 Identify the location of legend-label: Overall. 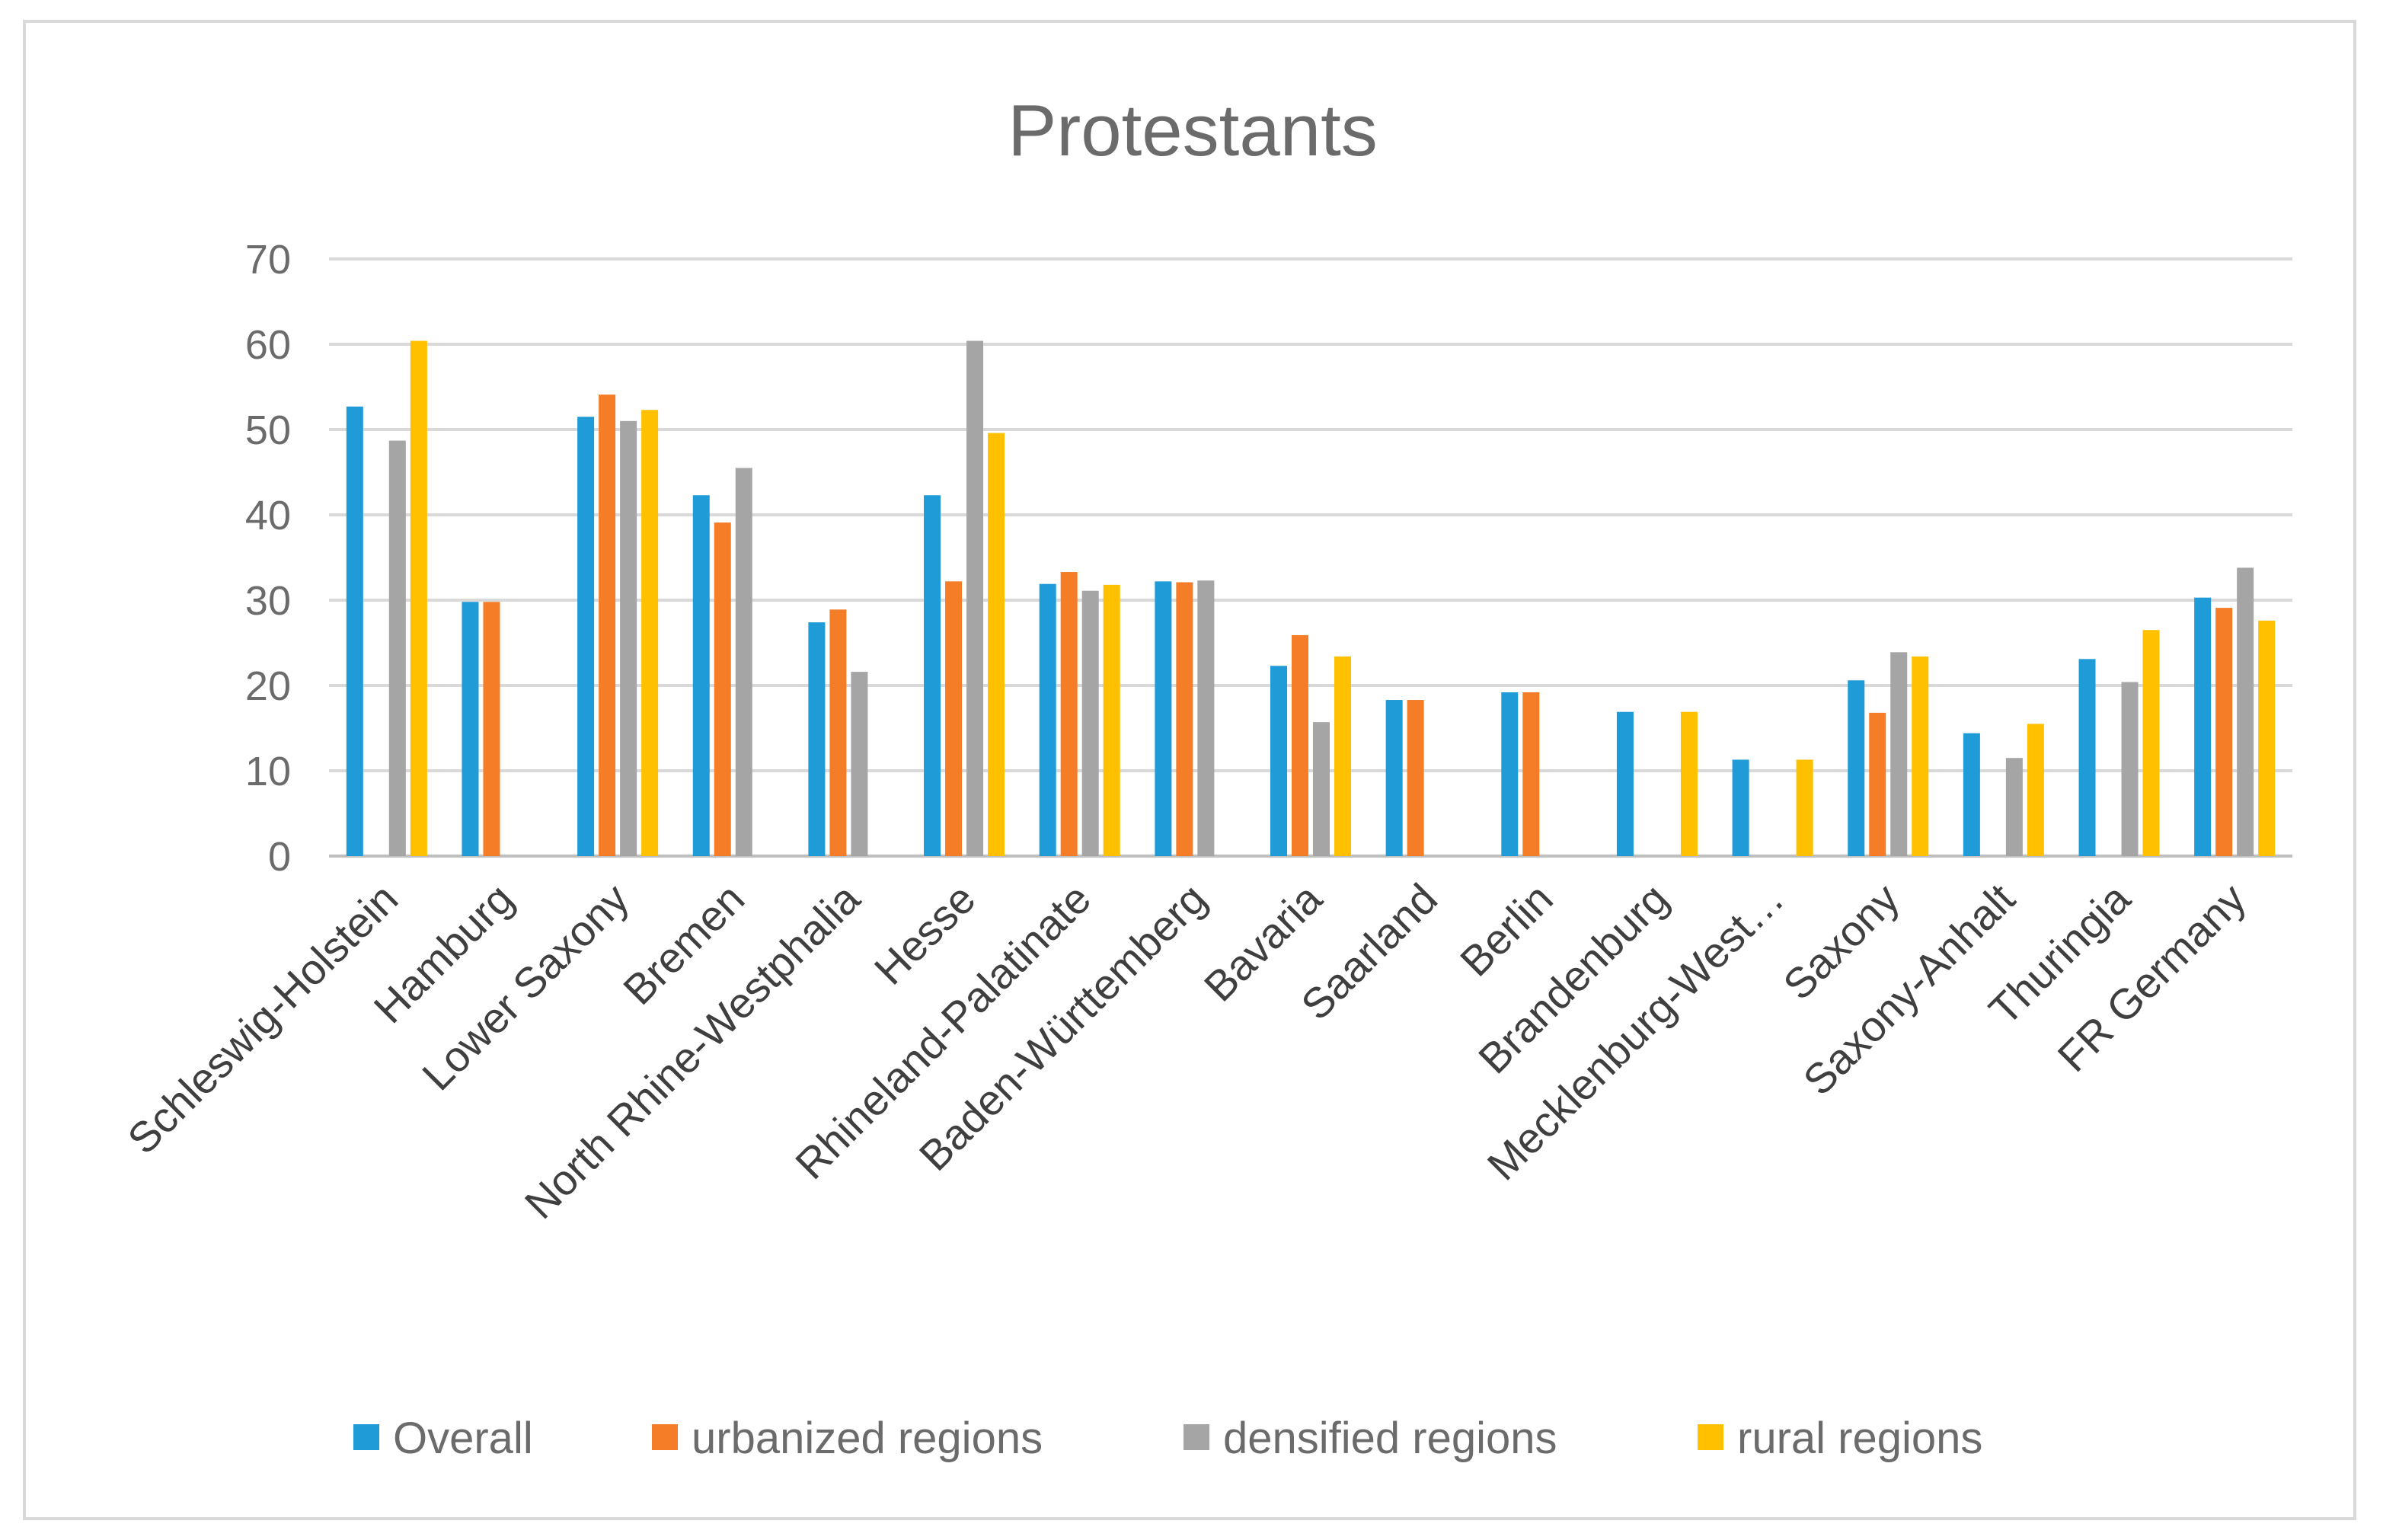
(463, 1438).